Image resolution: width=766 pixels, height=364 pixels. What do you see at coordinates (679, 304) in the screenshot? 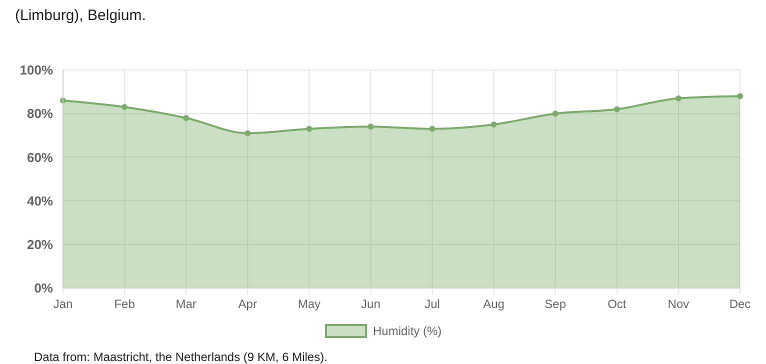
I see `x-tick-label: Nov` at bounding box center [679, 304].